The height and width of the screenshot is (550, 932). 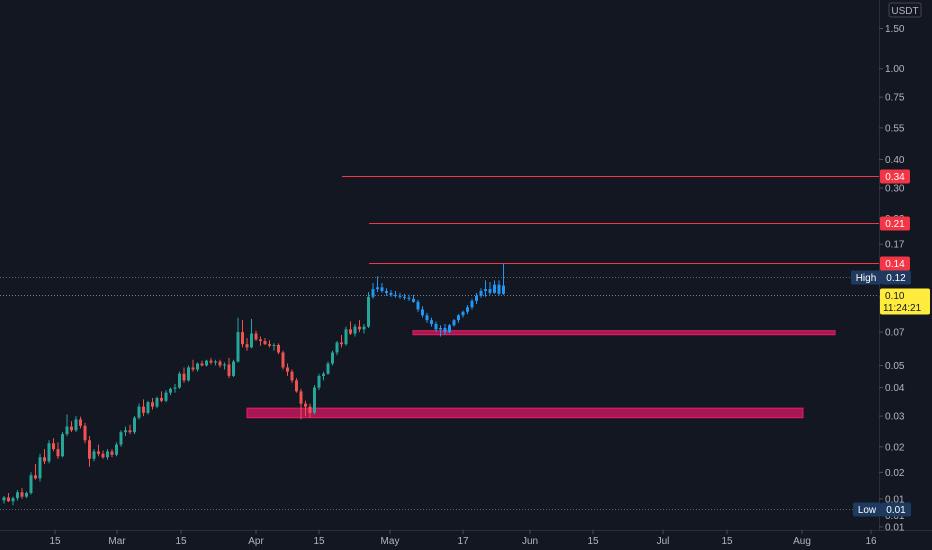 What do you see at coordinates (463, 538) in the screenshot?
I see `time-axis: 15 Mar 15 Apr 15 May 17 Jun 15 Jul 15 Aug 16` at bounding box center [463, 538].